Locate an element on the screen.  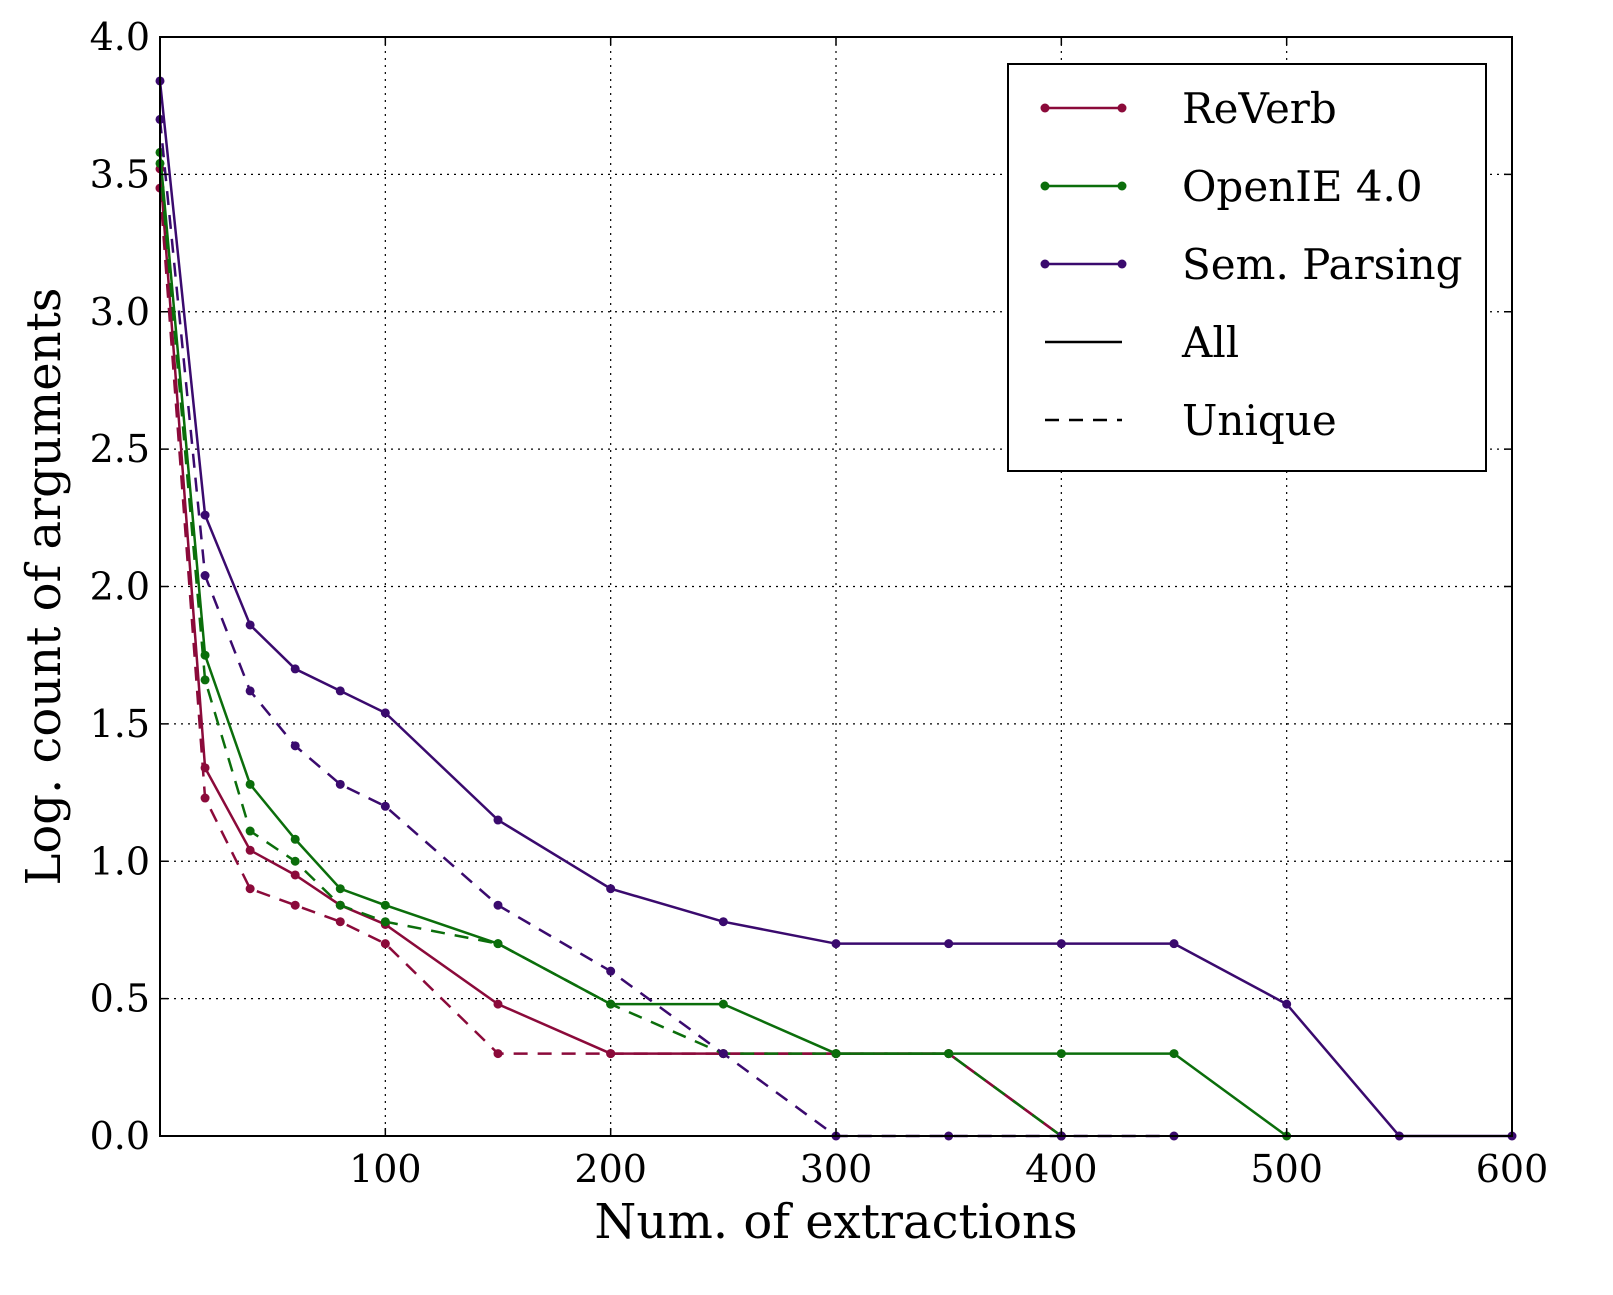
legend: ReVerb OpenIE 4.0 Sem. Parsing All Unique is located at coordinates (1247, 267).